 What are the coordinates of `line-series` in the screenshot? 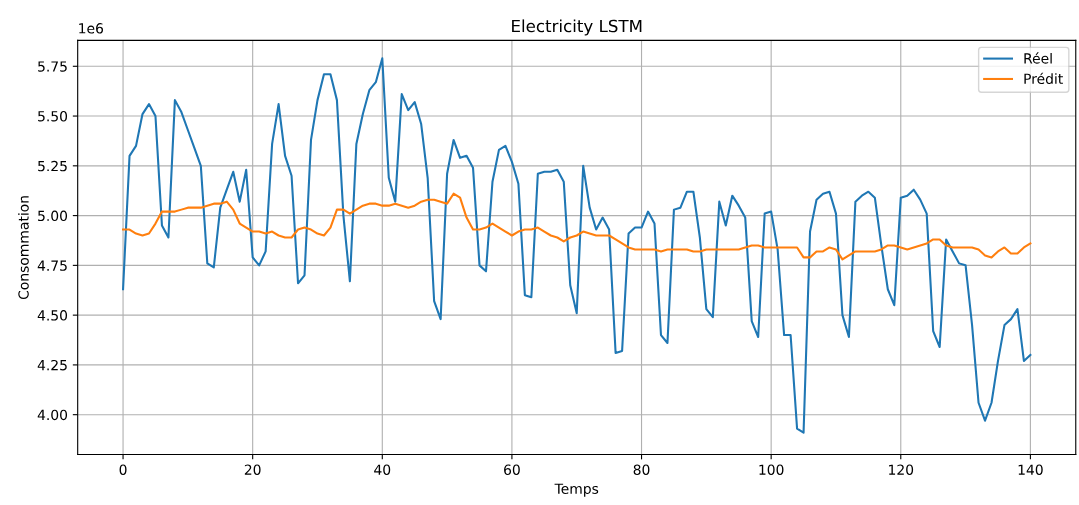 It's located at (577, 226).